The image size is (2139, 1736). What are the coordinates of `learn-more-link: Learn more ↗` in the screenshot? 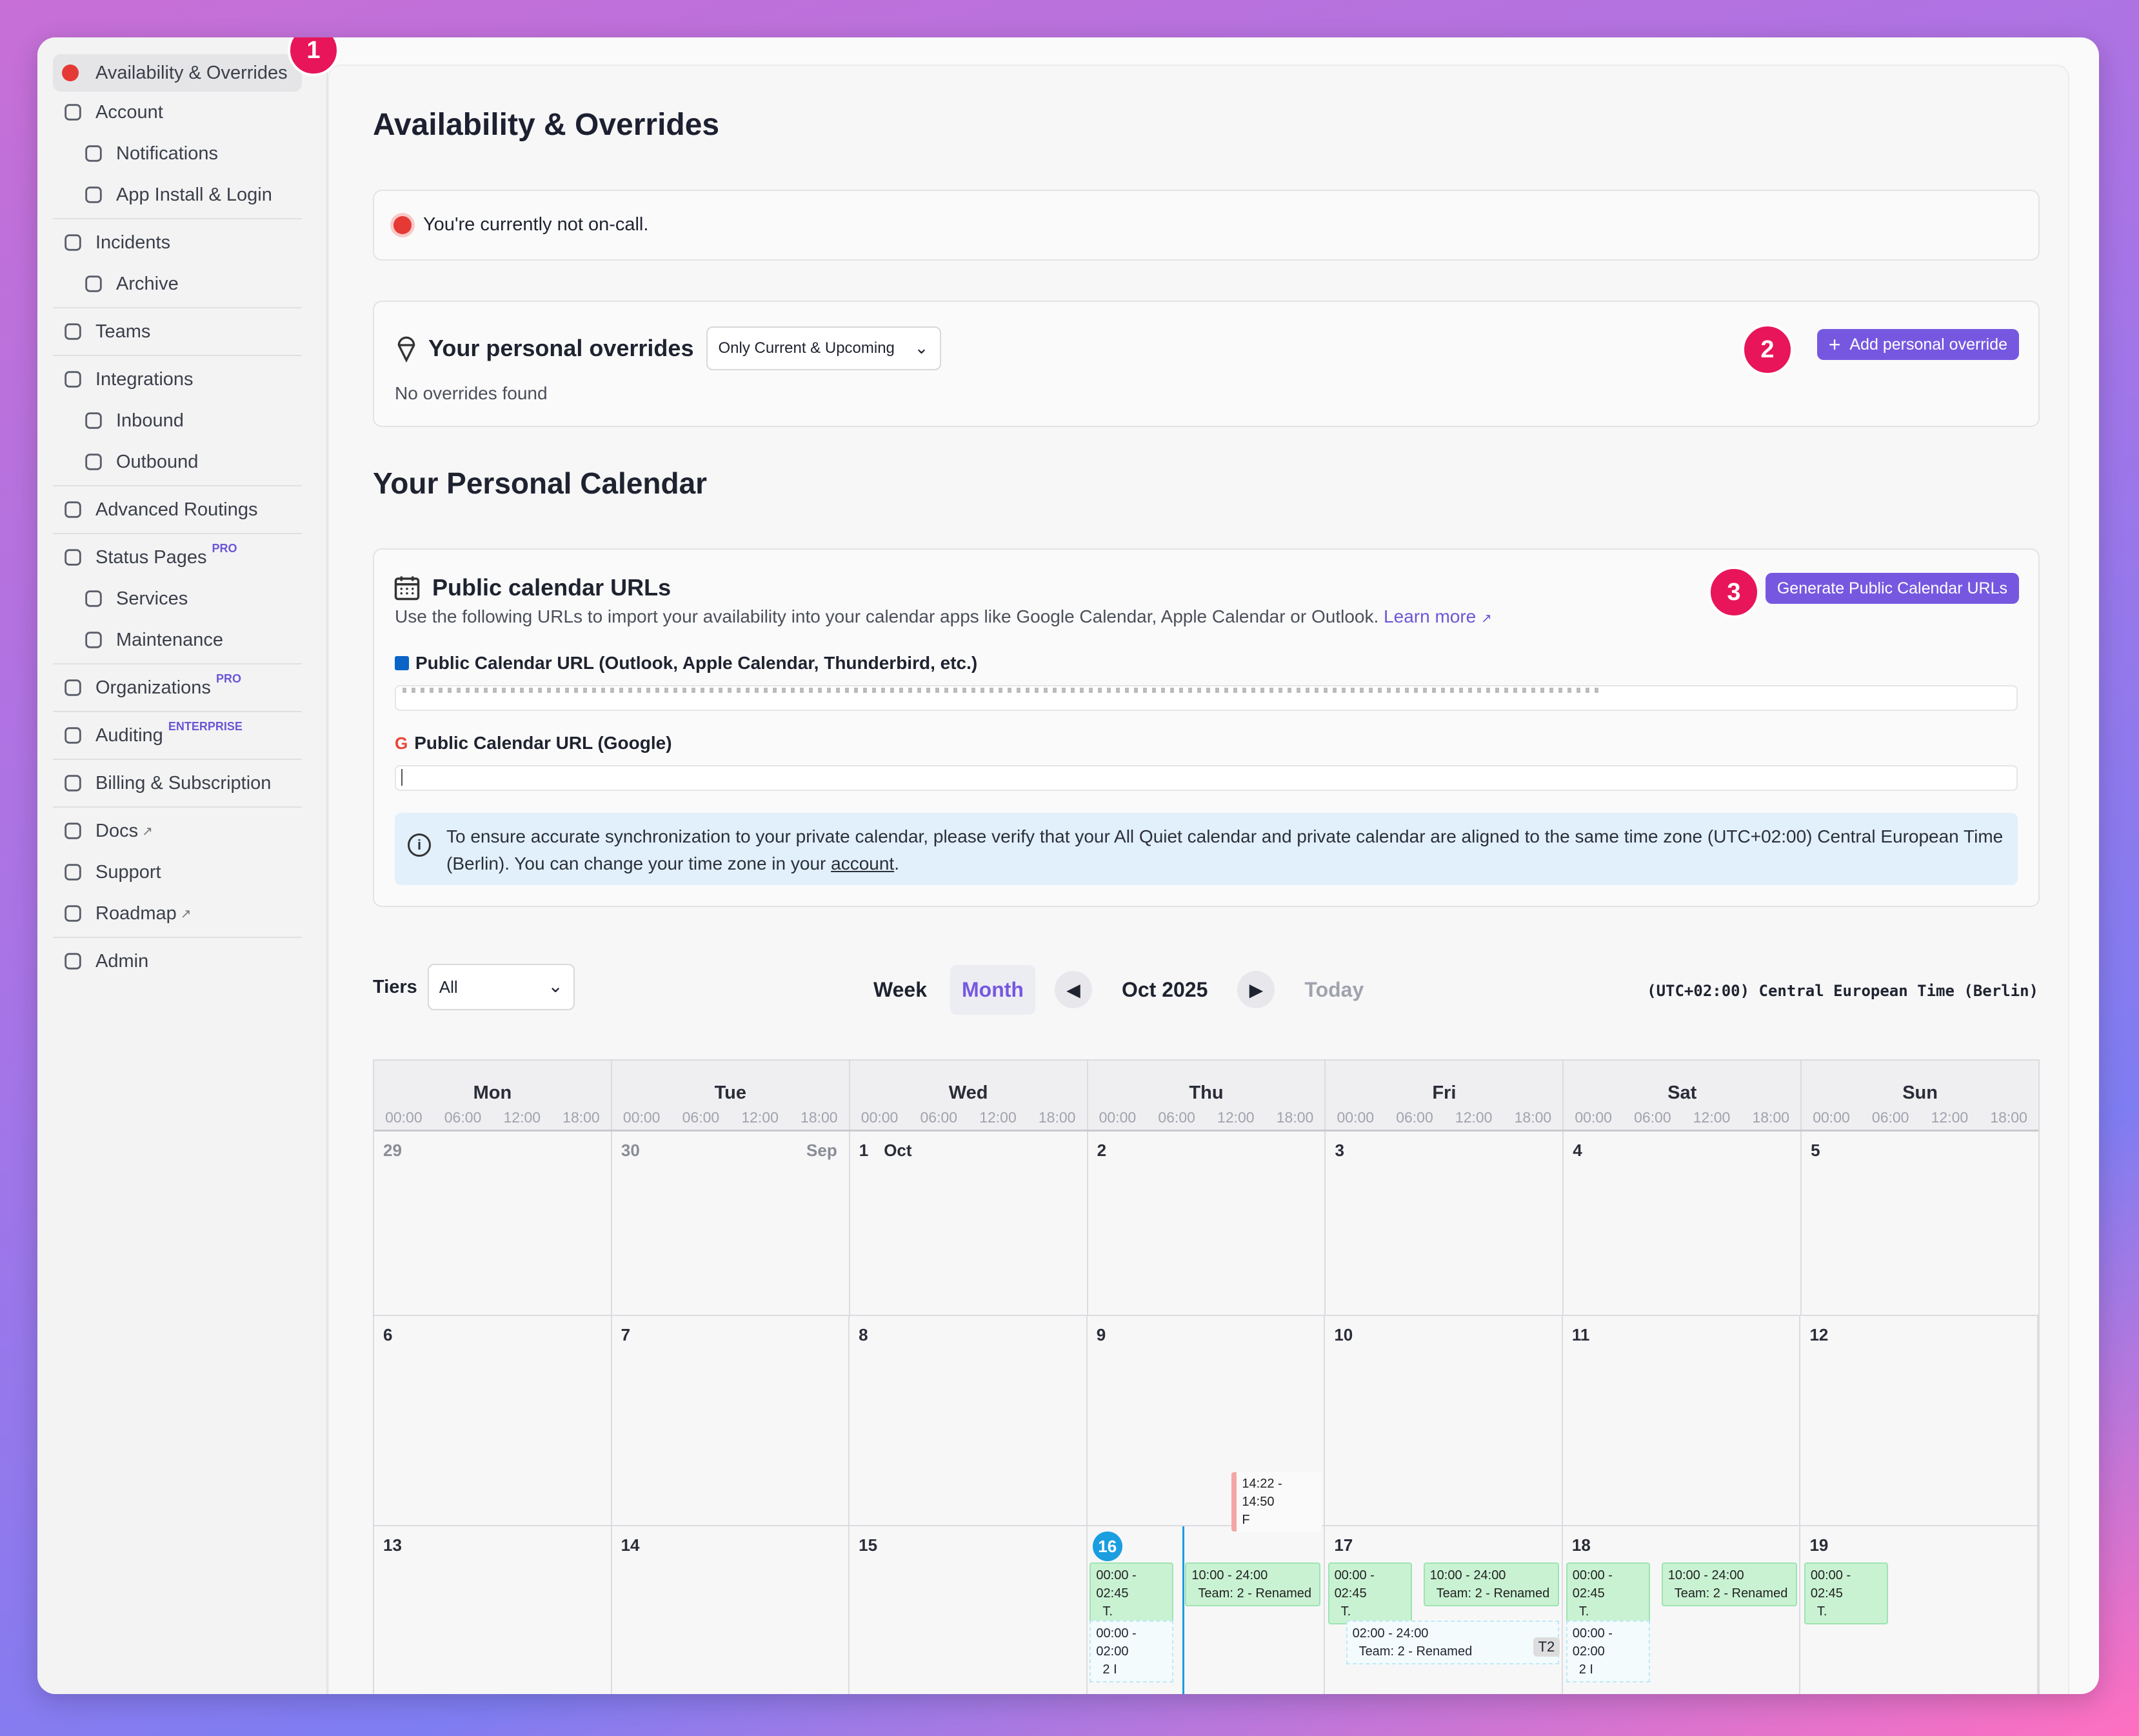 It's located at (1438, 616).